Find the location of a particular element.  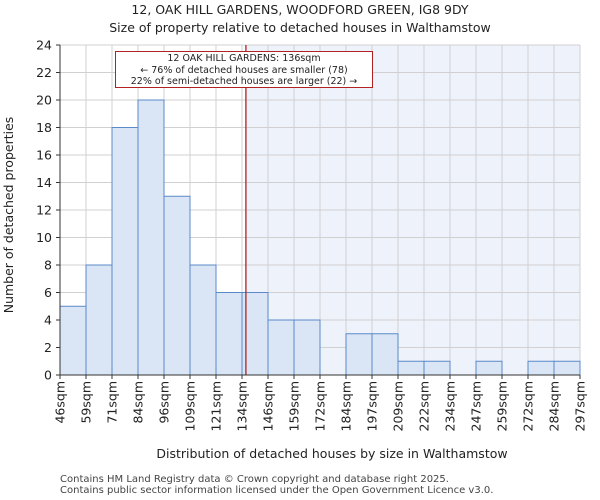

y-tick-label: 4 is located at coordinates (48, 320).